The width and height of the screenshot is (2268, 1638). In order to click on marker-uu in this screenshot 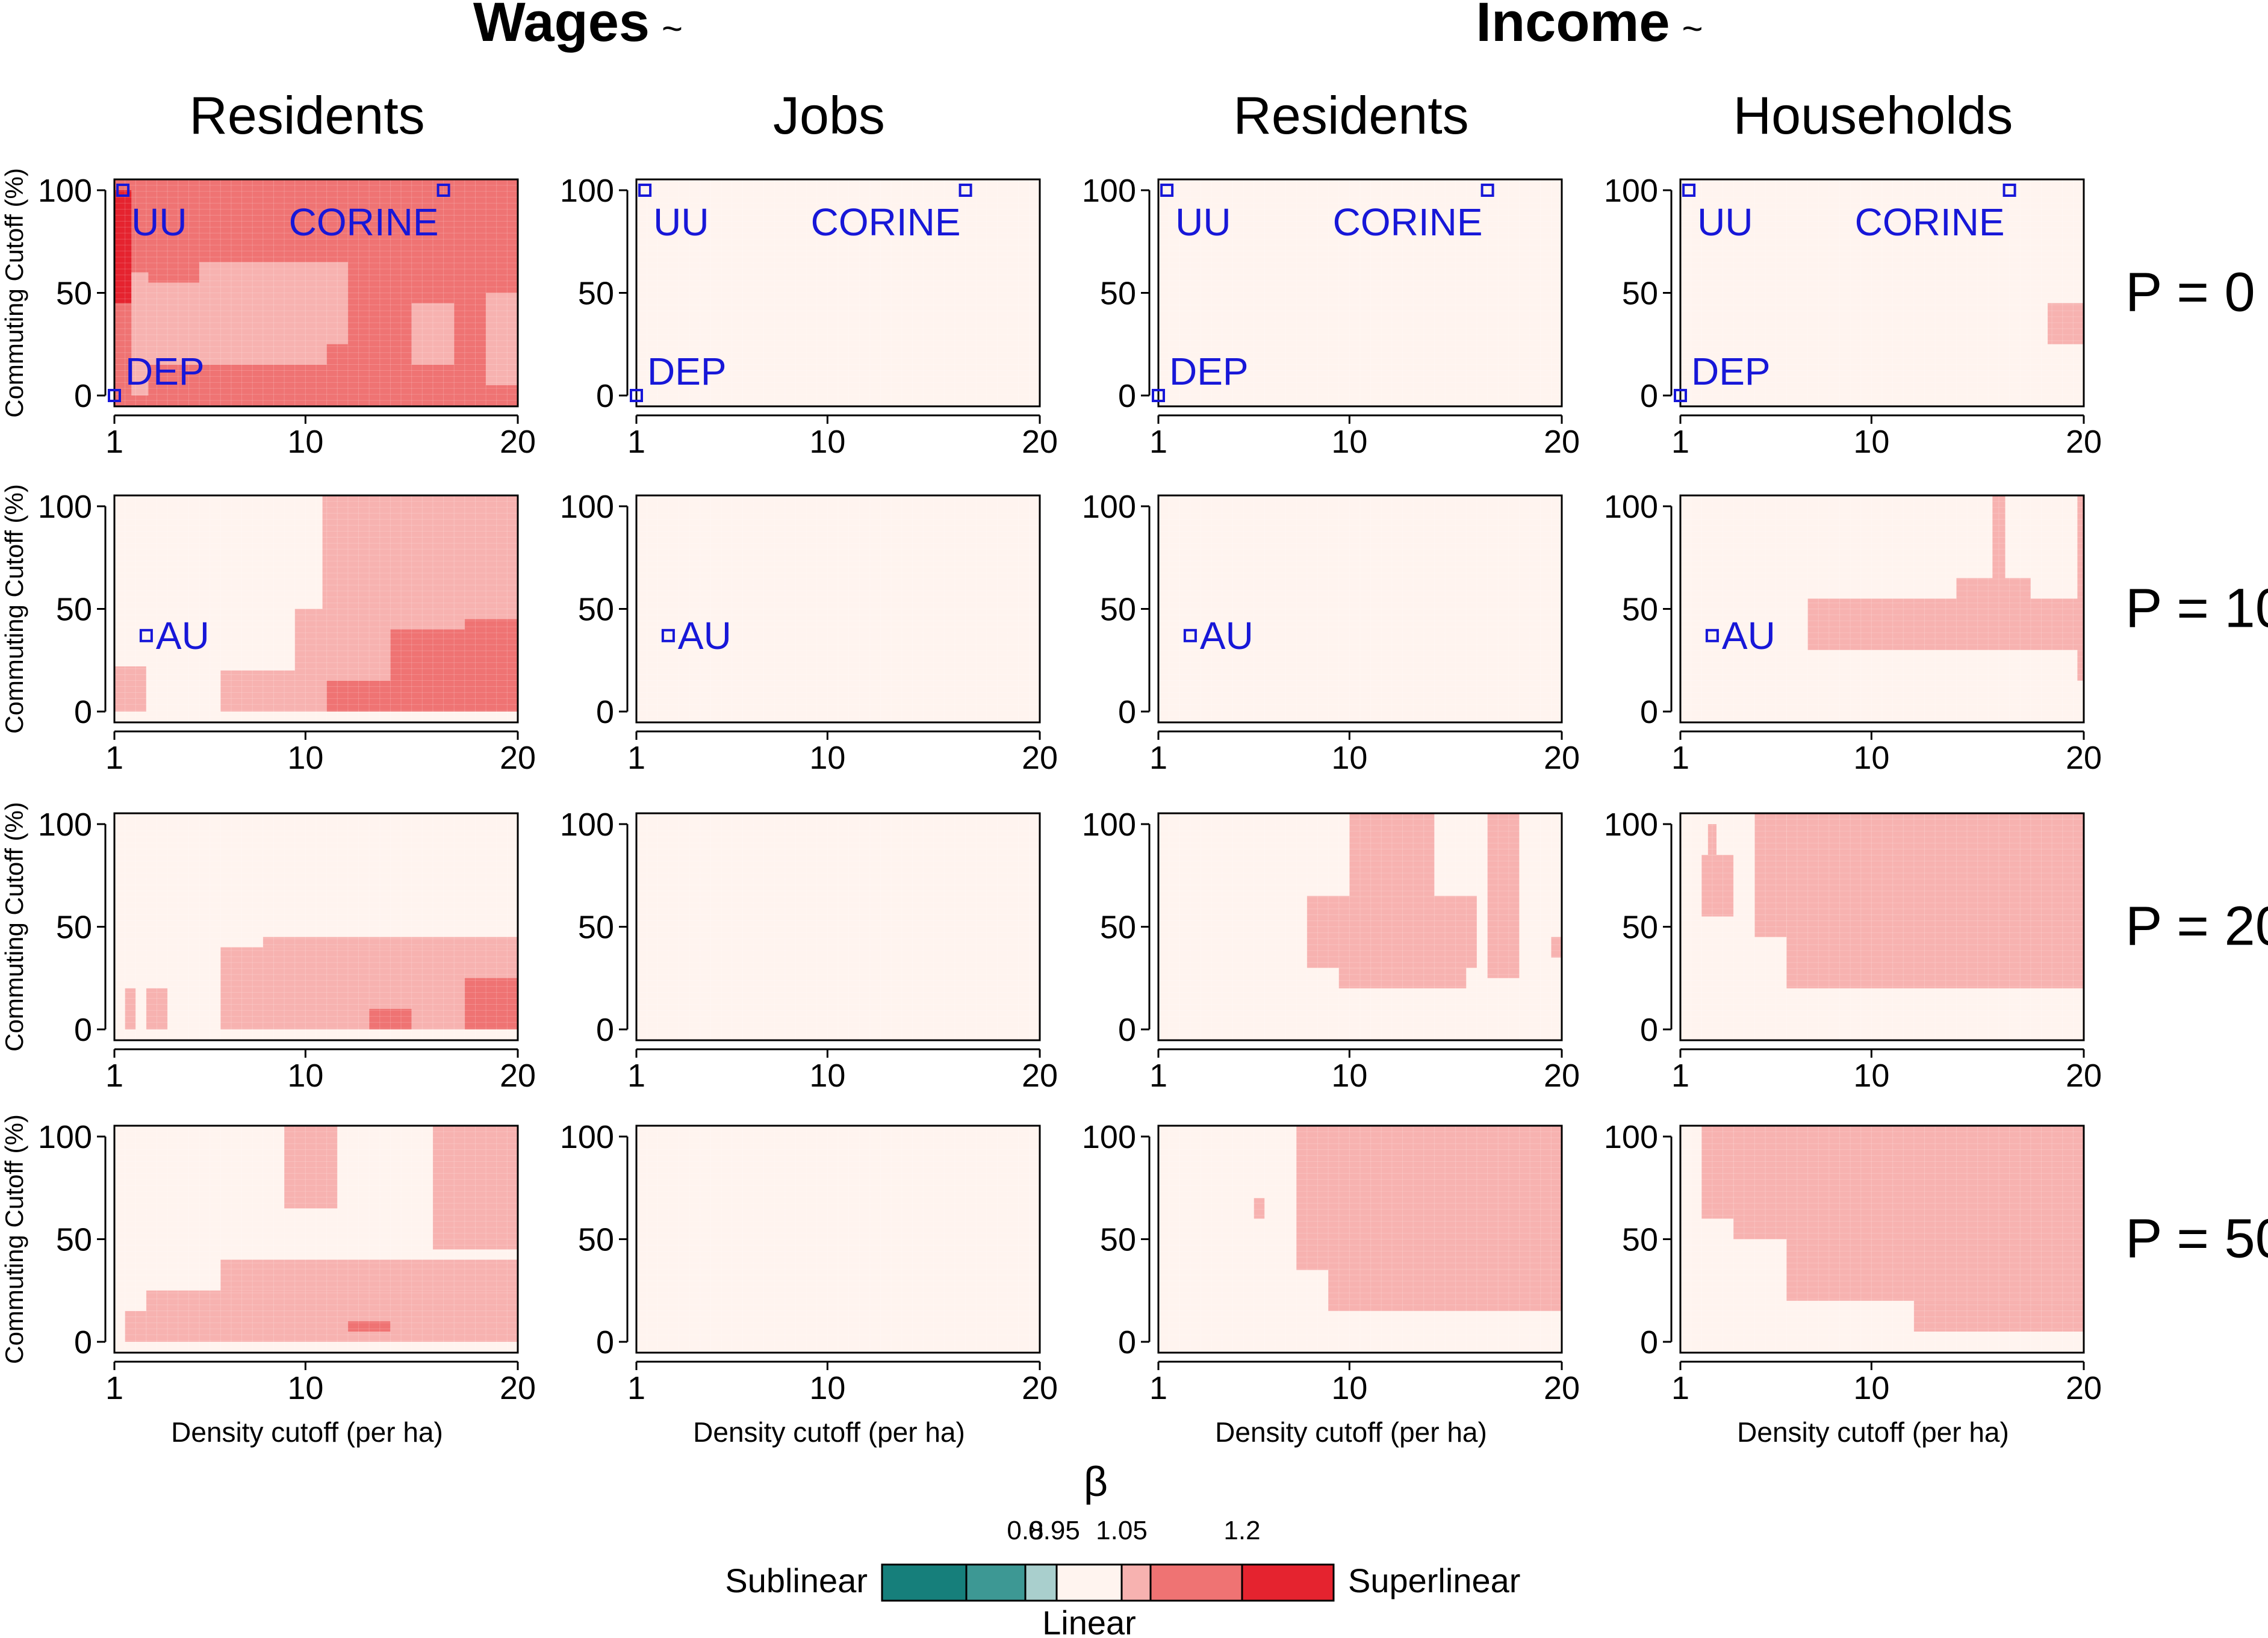, I will do `click(645, 190)`.